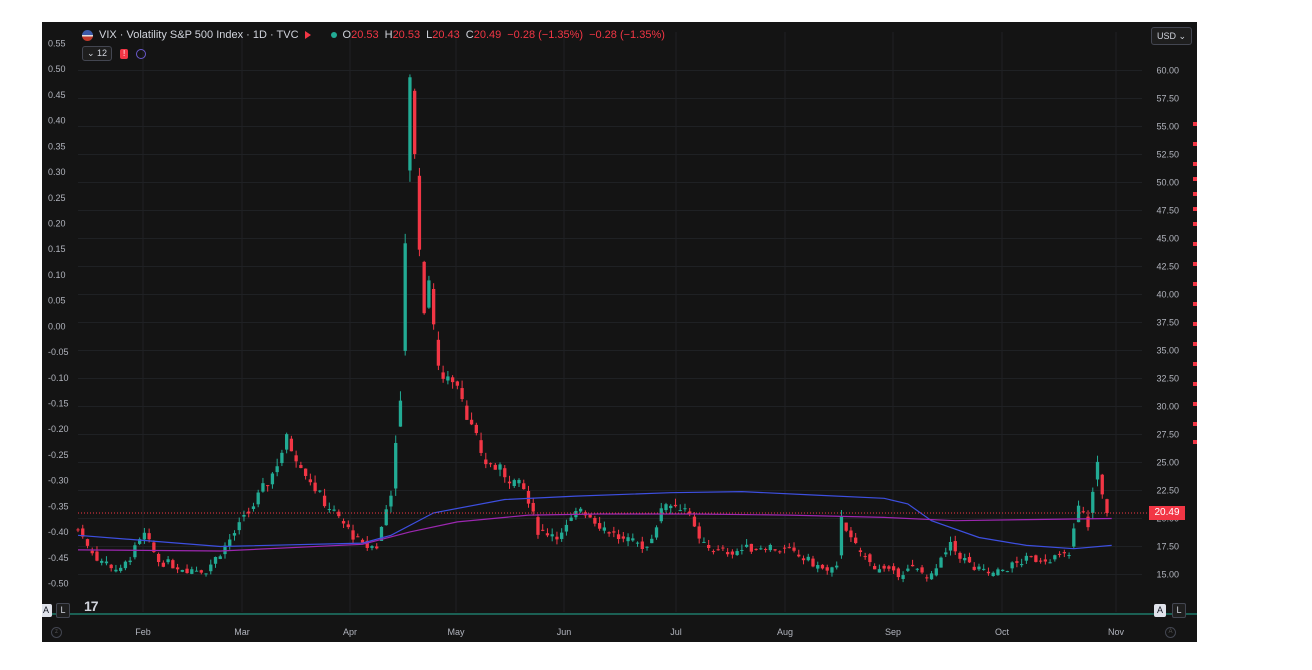 The image size is (1312, 670). Describe the element at coordinates (91, 606) in the screenshot. I see `tradingview-logo: 17` at that location.